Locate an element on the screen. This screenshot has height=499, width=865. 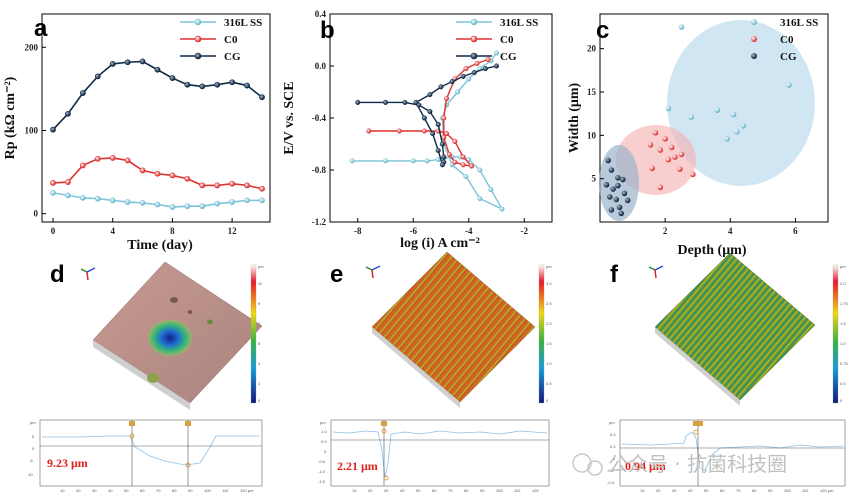
panel-letter-b: b is located at coordinates (327, 30).